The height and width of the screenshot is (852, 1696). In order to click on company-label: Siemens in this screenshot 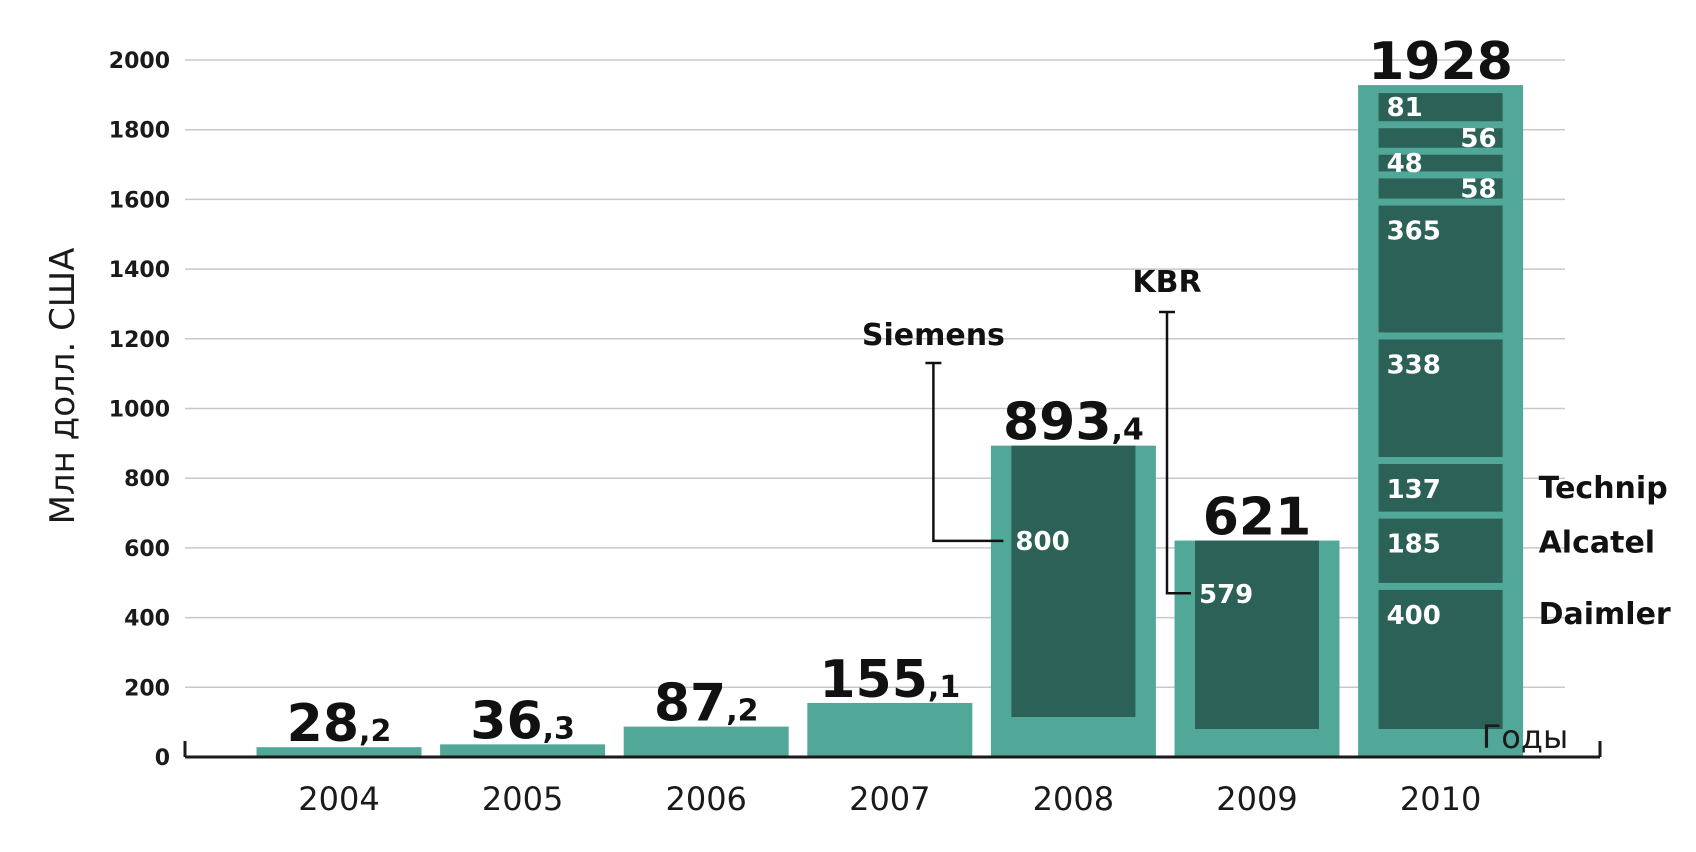, I will do `click(933, 335)`.